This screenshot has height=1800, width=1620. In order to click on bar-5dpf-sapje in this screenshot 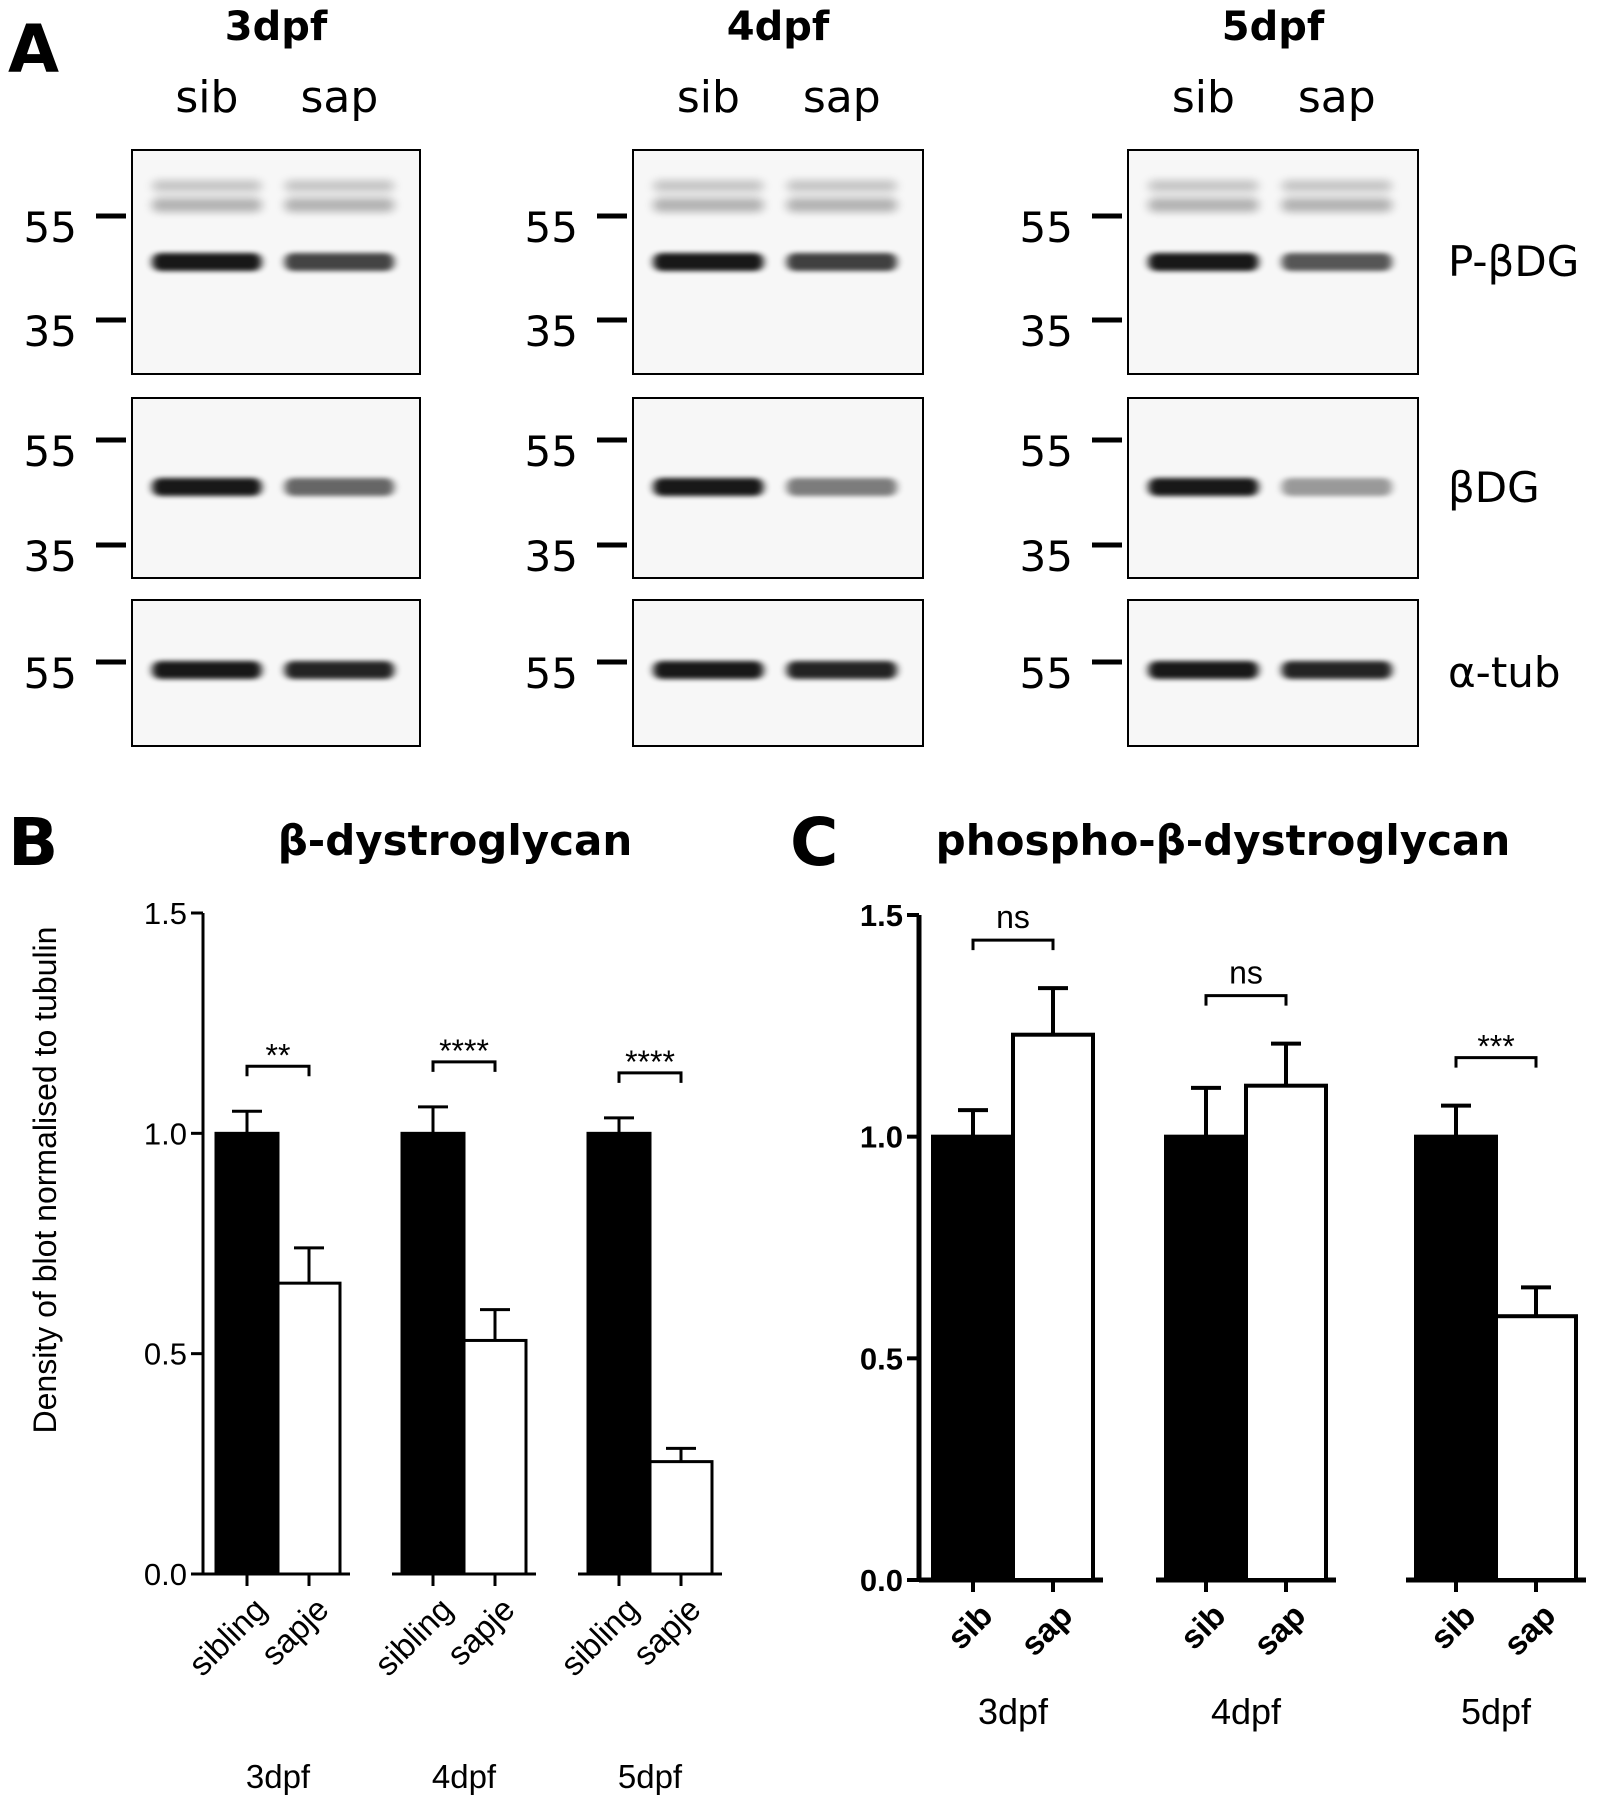, I will do `click(681, 1518)`.